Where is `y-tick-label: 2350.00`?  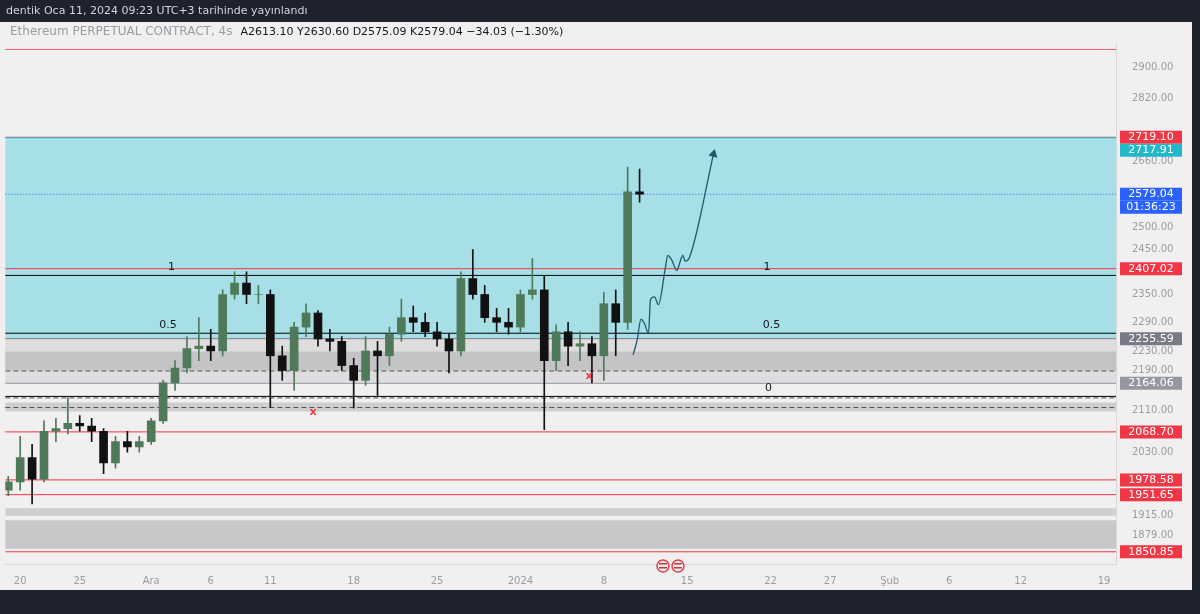 y-tick-label: 2350.00 is located at coordinates (1153, 294).